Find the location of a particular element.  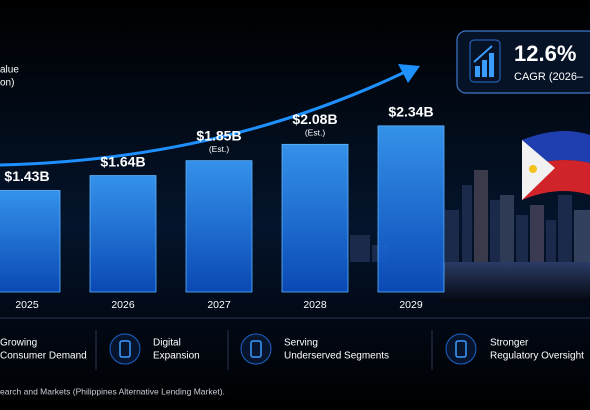

driver-text: Serving is located at coordinates (301, 343).